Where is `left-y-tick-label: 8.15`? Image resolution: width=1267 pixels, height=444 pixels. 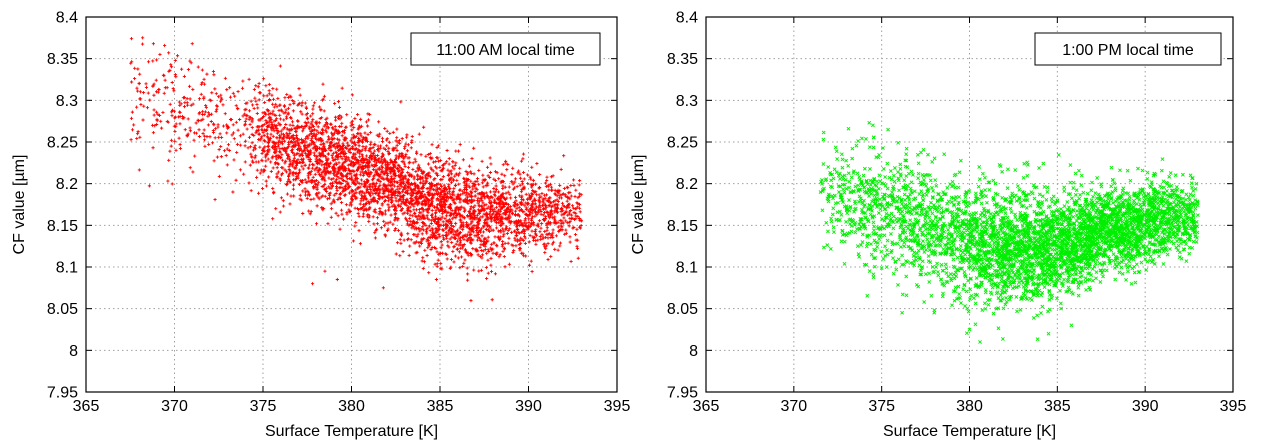 left-y-tick-label: 8.15 is located at coordinates (62, 226).